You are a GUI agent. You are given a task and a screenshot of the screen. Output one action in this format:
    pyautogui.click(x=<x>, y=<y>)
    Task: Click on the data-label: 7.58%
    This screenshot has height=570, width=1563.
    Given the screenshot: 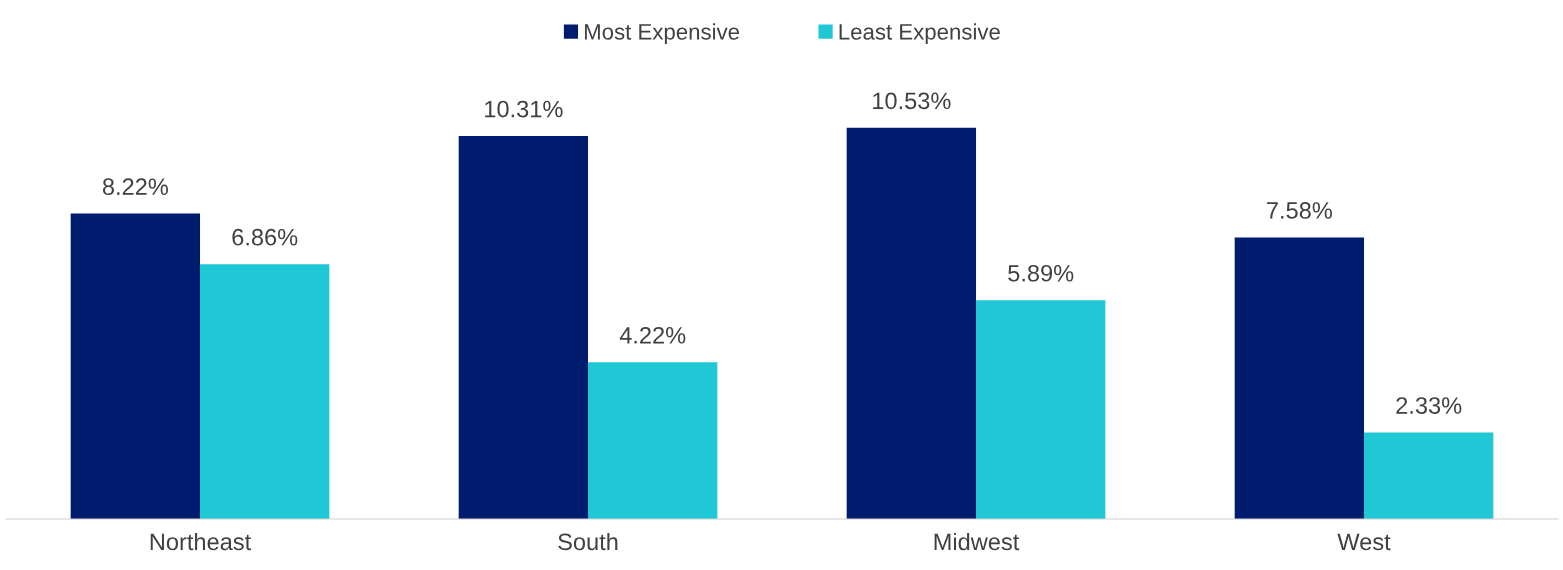 What is the action you would take?
    pyautogui.click(x=1299, y=210)
    